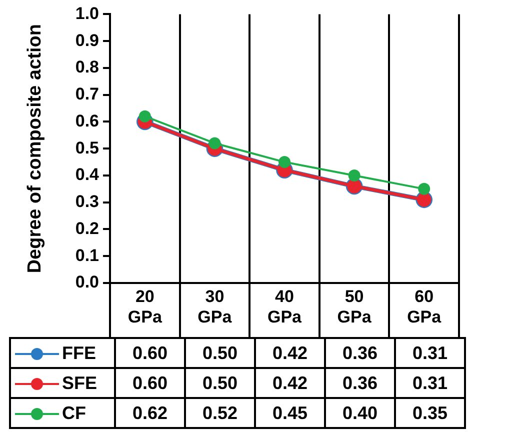  I want to click on y-tick-label: 0.9, so click(87, 40).